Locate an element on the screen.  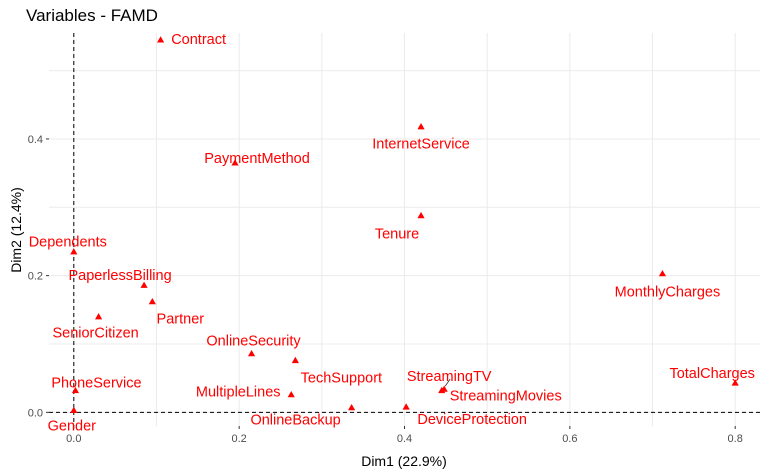
point-label: DeviceProtection is located at coordinates (472, 420).